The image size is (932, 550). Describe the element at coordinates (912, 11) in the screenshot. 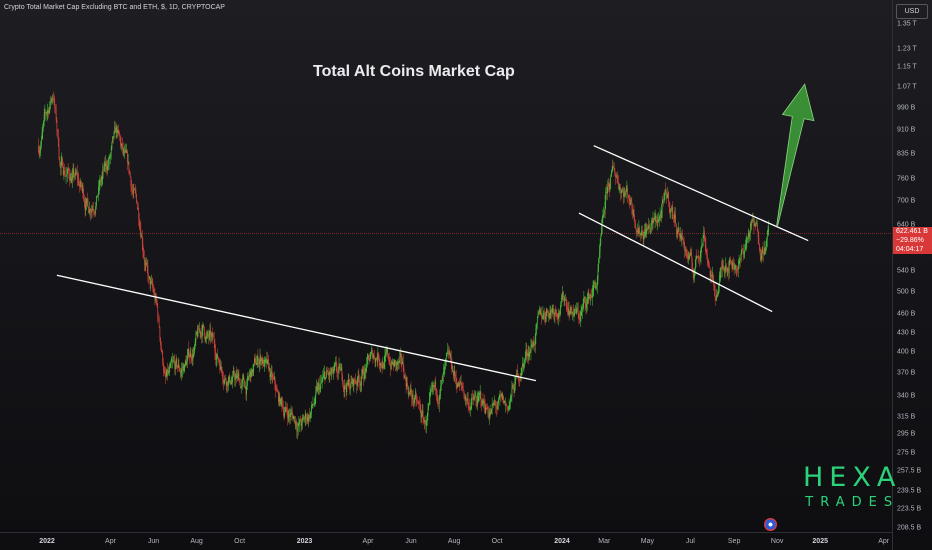

I see `currency-selector: USD` at that location.